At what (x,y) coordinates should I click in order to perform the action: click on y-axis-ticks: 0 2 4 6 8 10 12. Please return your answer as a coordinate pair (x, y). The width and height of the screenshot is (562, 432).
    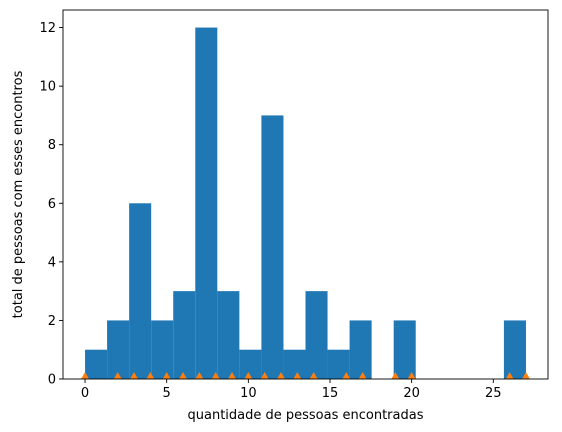
    Looking at the image, I should click on (51, 204).